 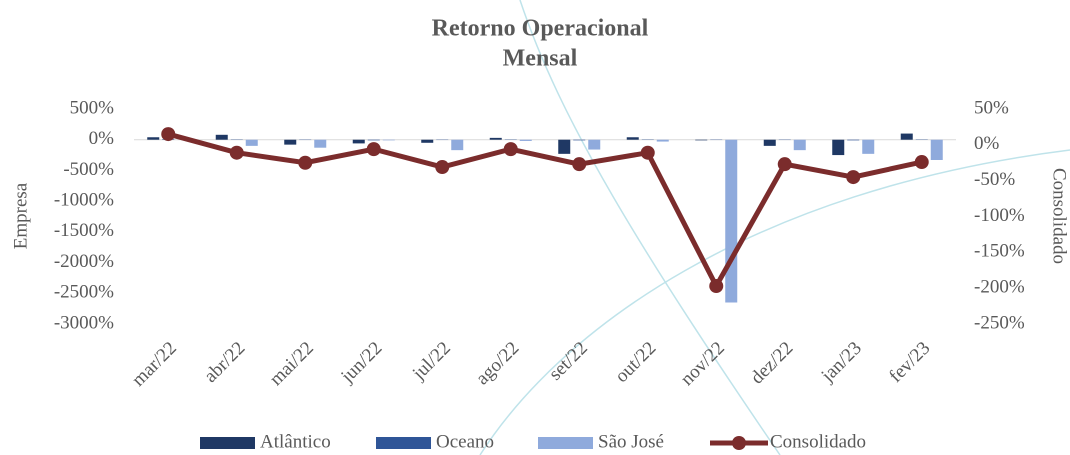 What do you see at coordinates (295, 441) in the screenshot?
I see `legend-label: Atlântico` at bounding box center [295, 441].